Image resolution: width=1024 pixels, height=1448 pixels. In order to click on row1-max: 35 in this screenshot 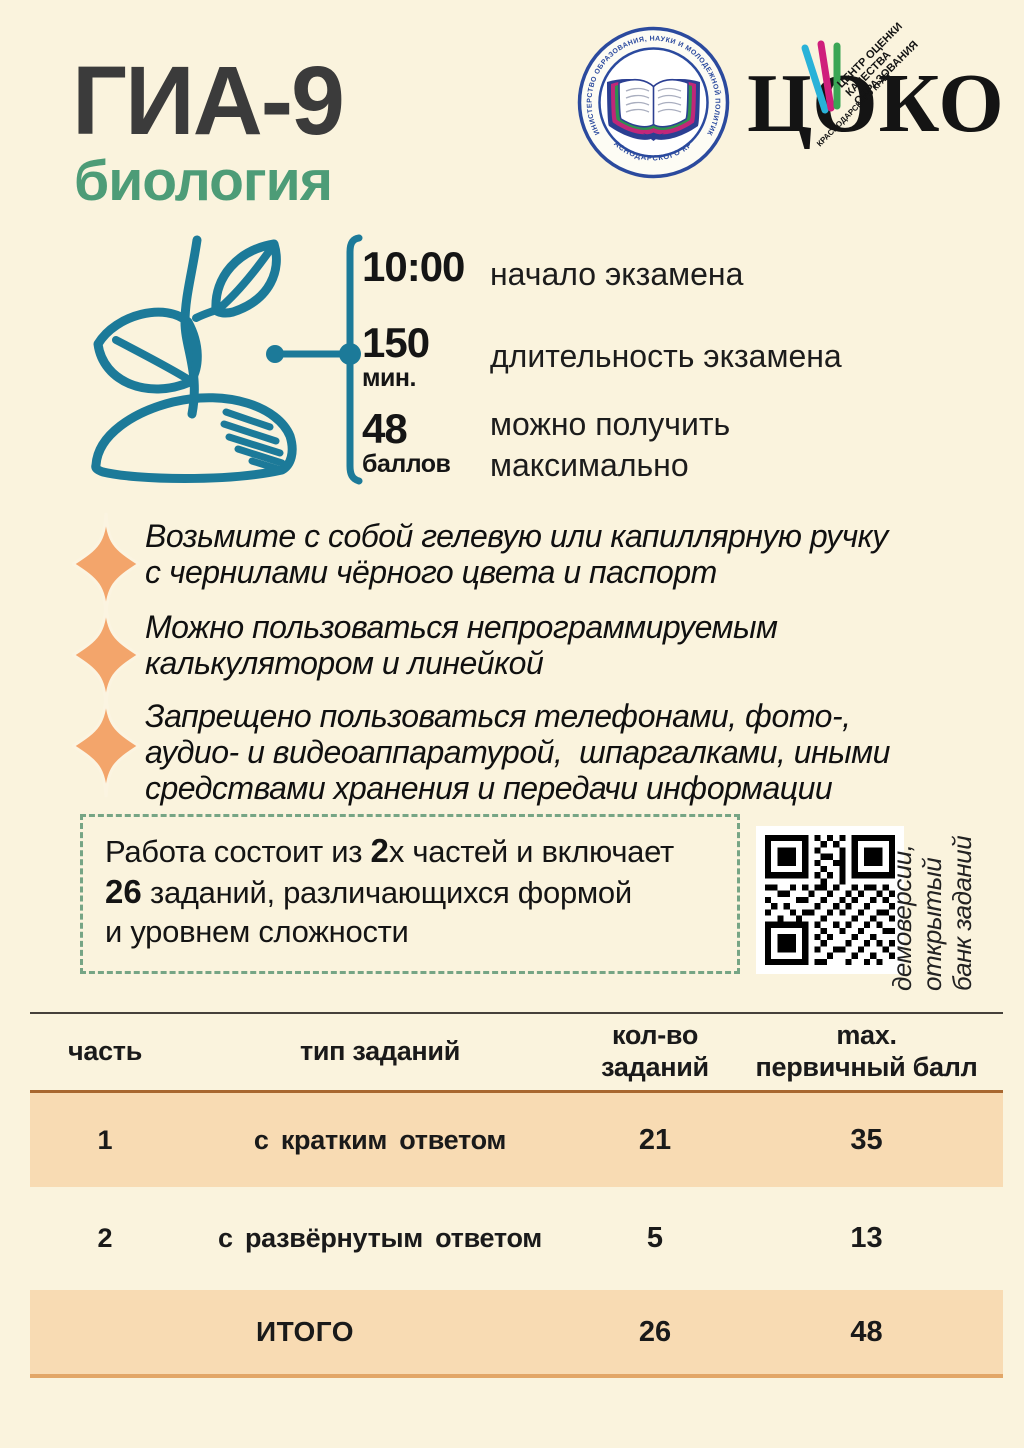, I will do `click(866, 1139)`.